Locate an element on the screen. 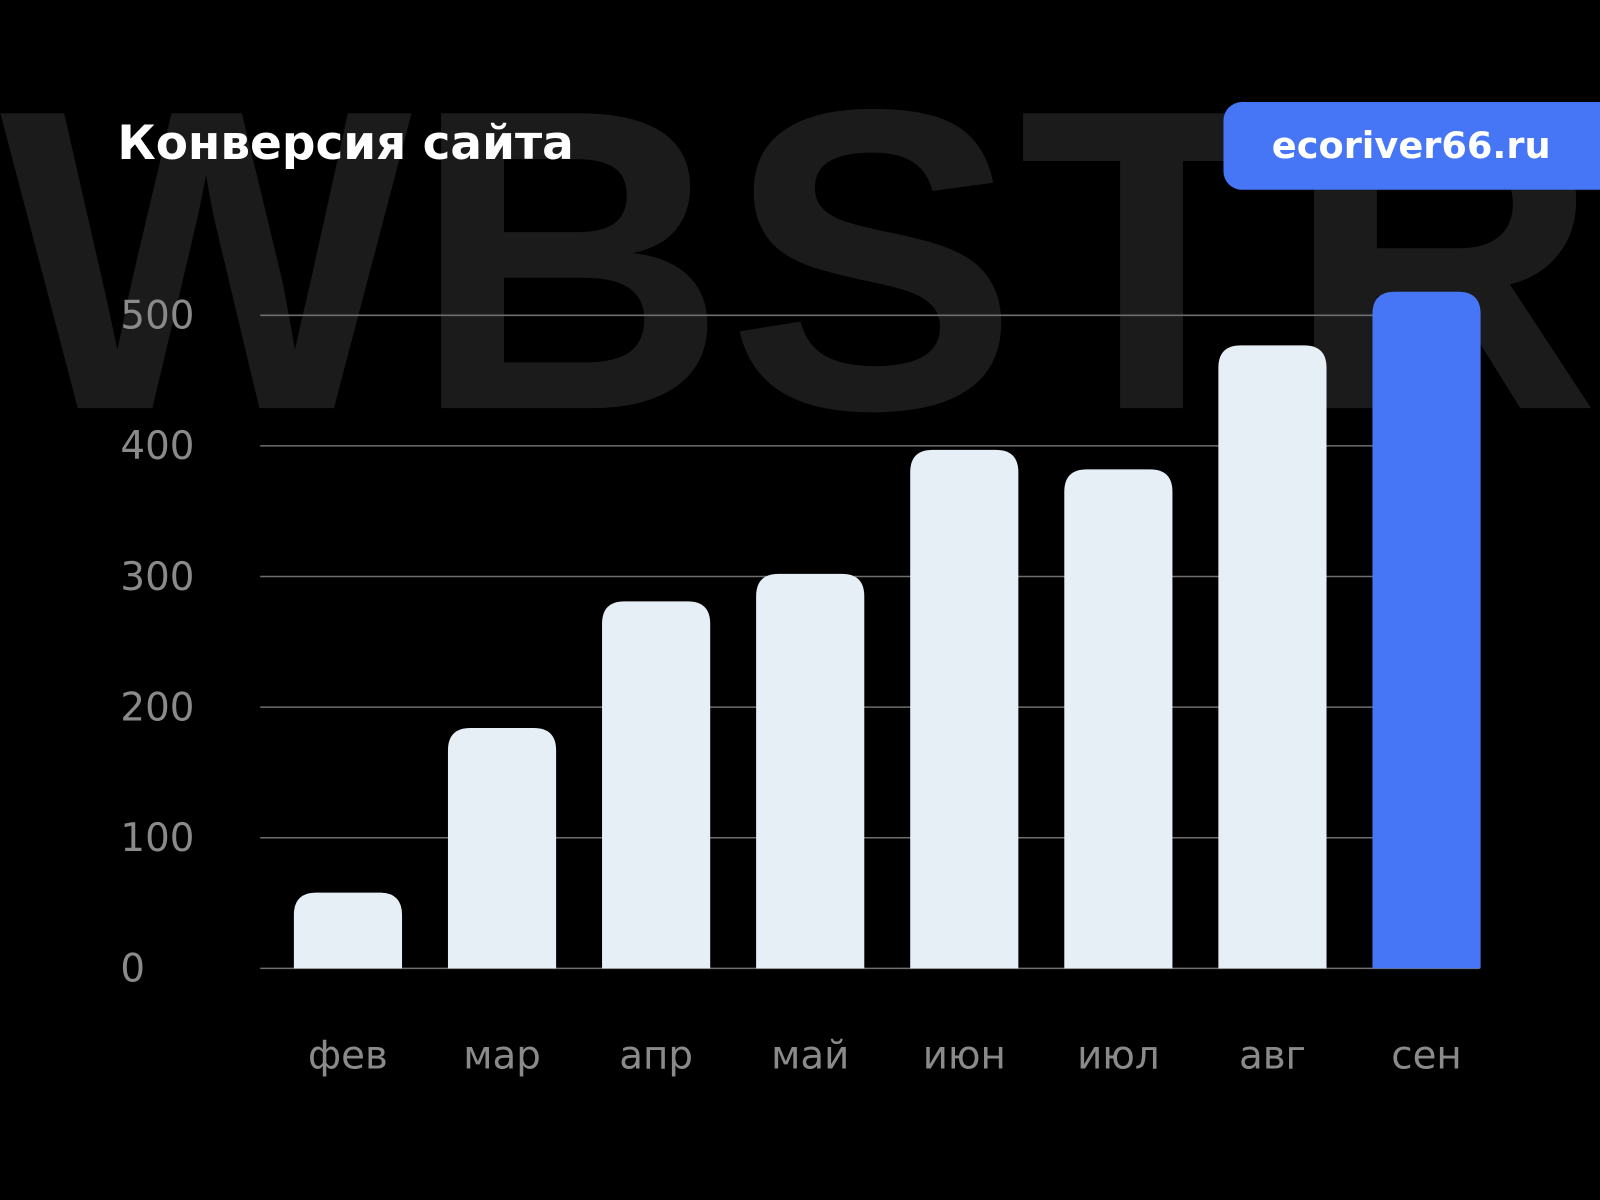 This screenshot has width=1600, height=1200. x-tick-label: сен is located at coordinates (1426, 1055).